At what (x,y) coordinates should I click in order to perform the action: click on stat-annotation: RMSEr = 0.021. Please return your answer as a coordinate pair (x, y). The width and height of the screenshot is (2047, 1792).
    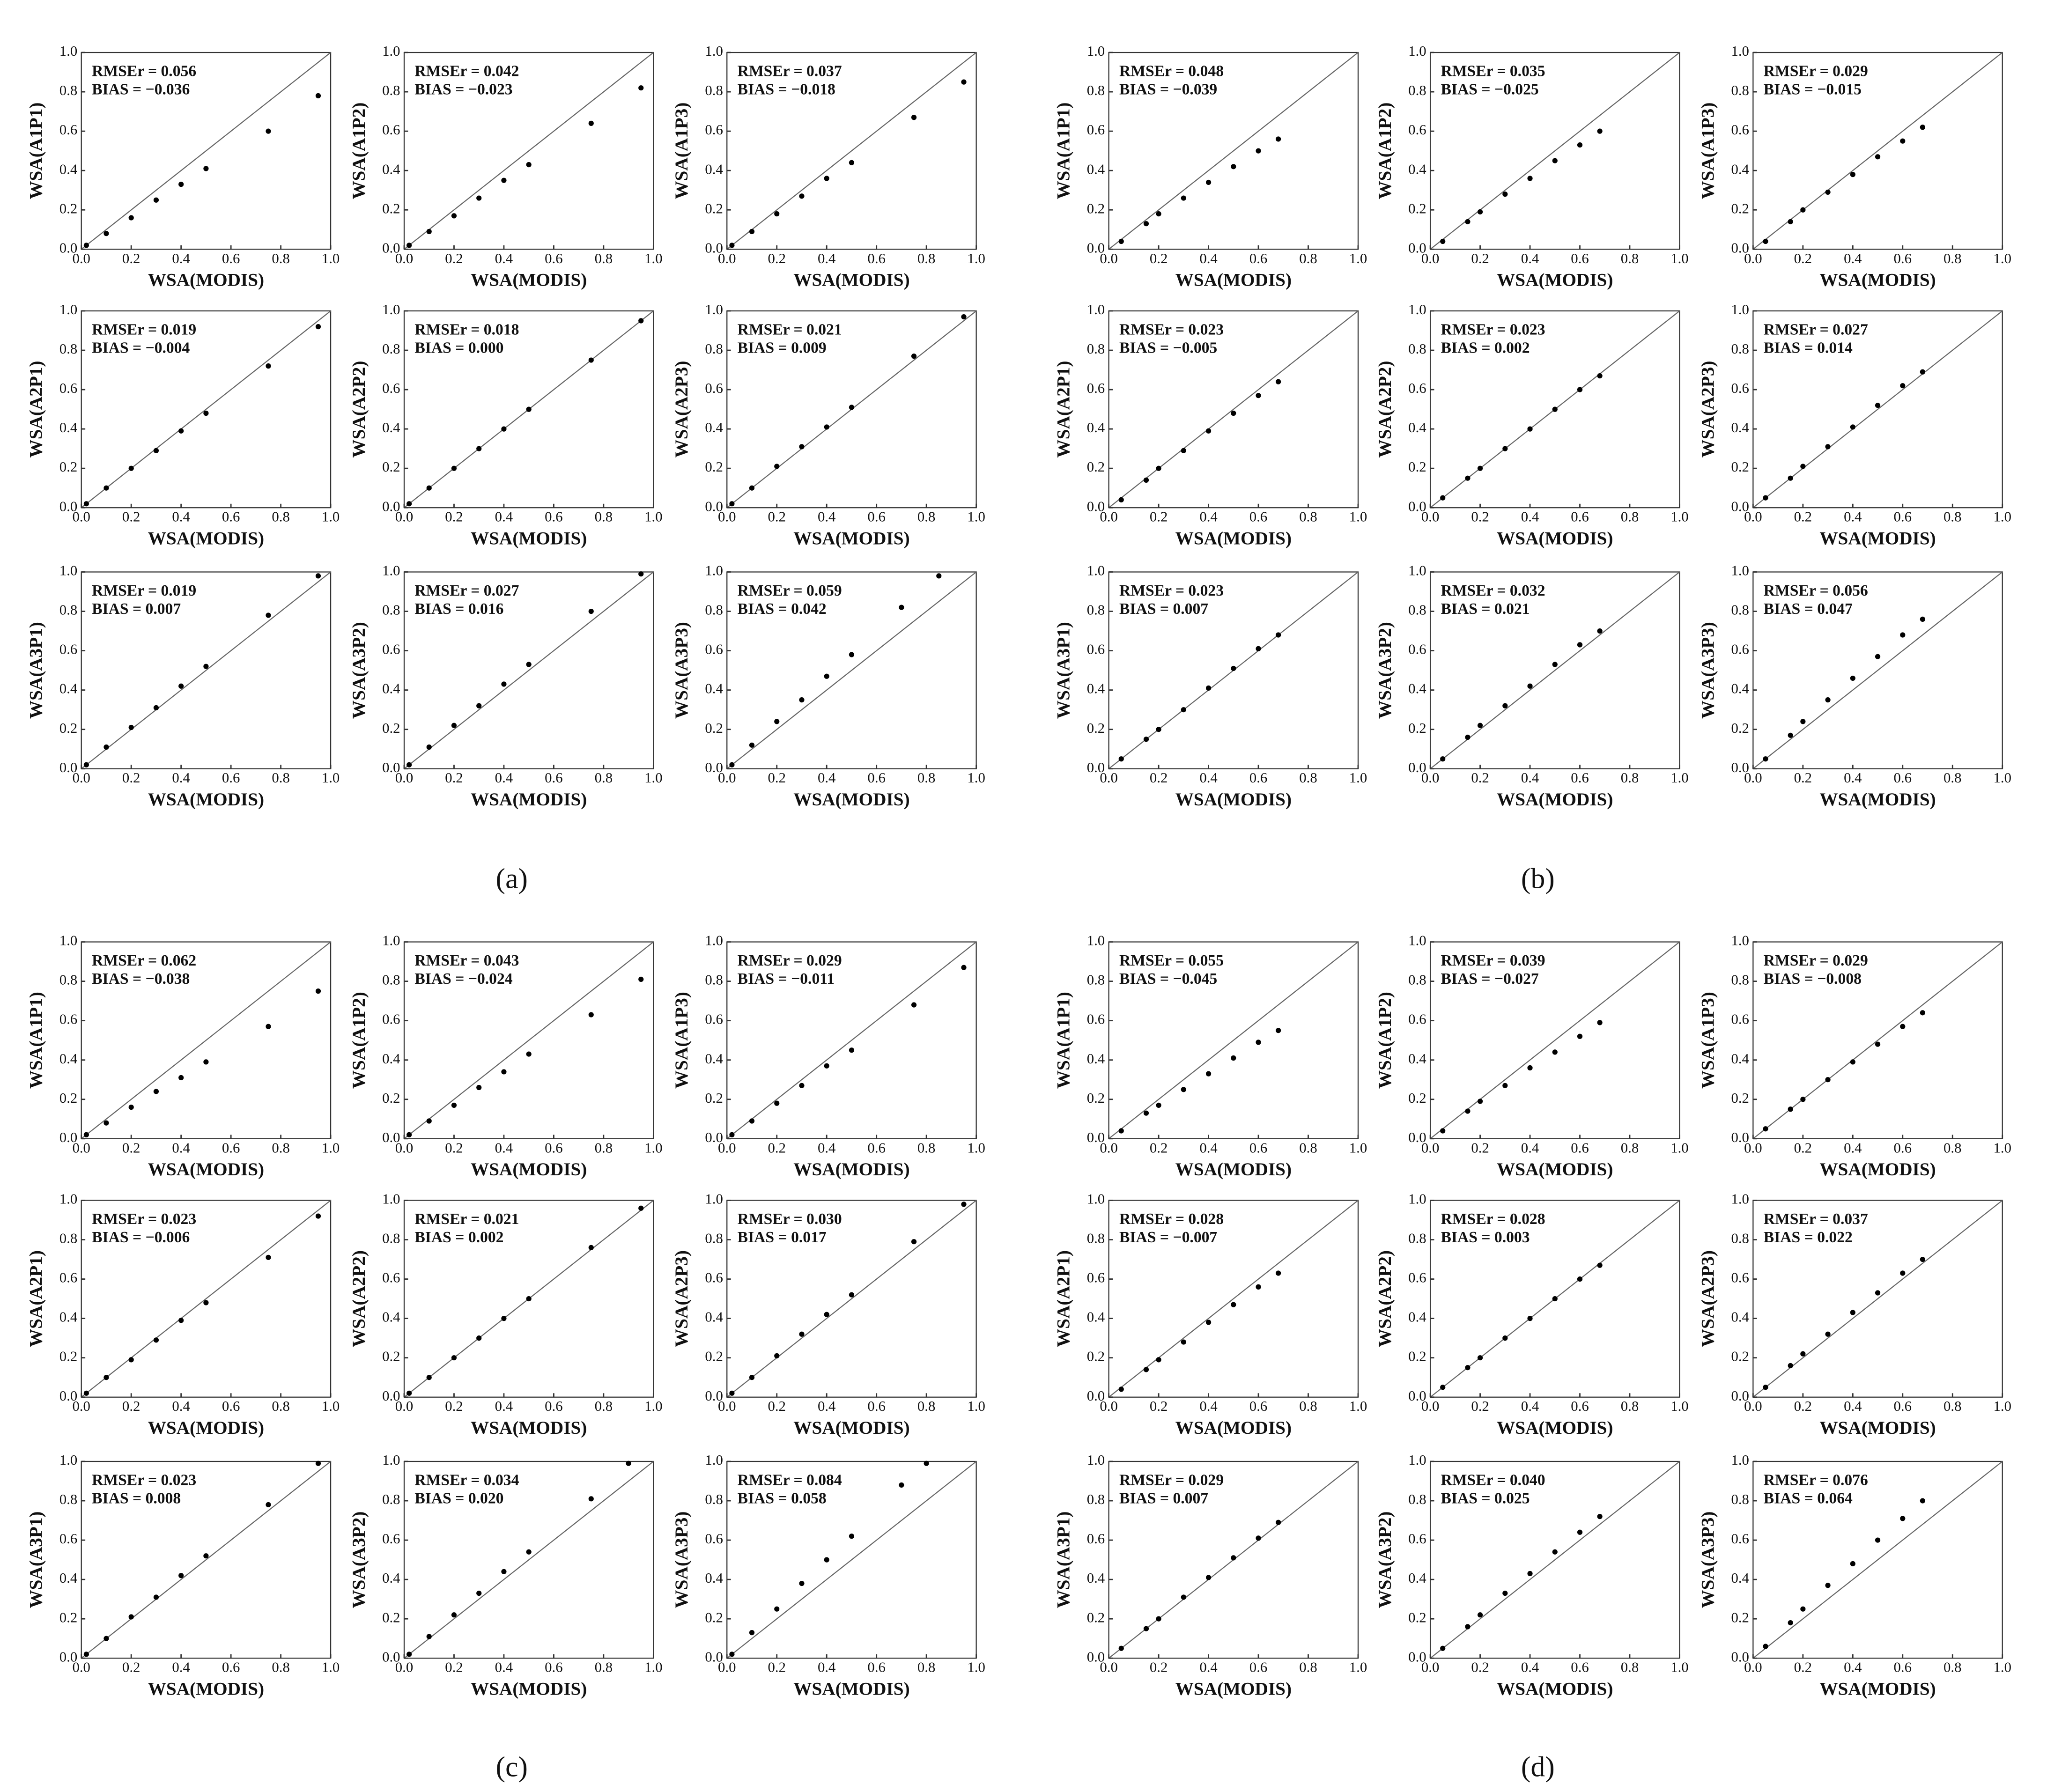
    Looking at the image, I should click on (790, 329).